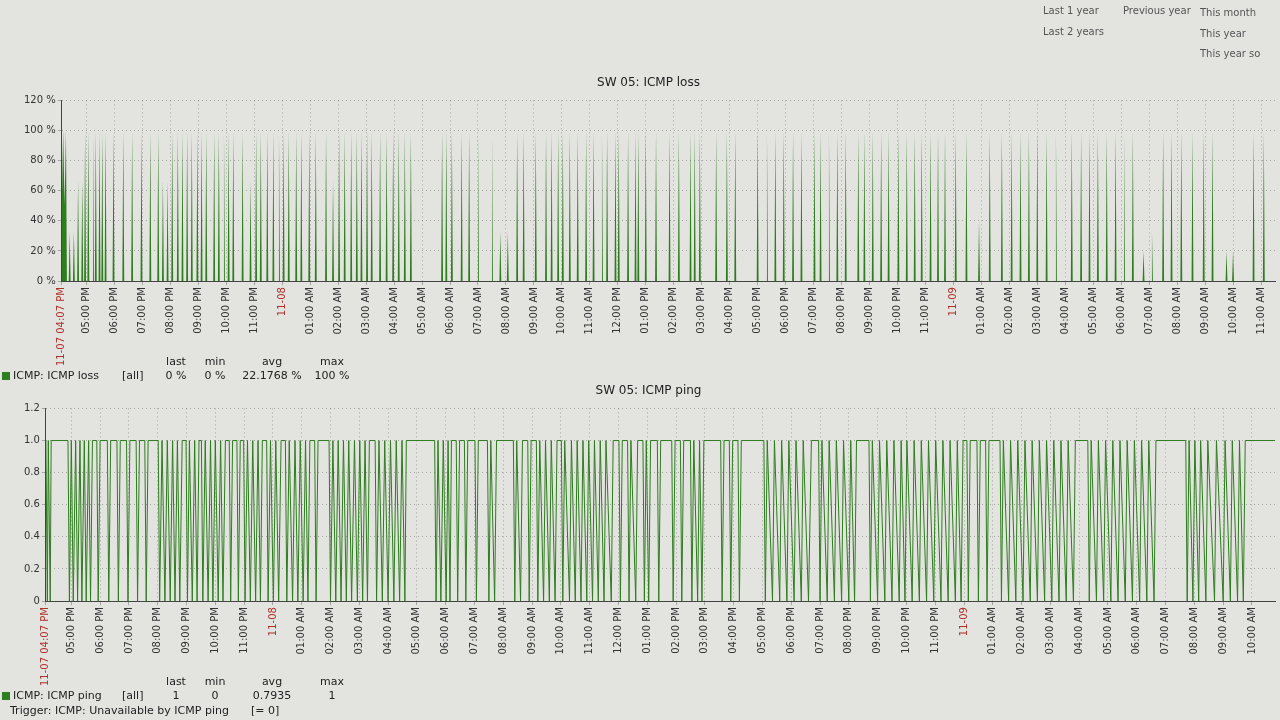 This screenshot has width=1280, height=720. Describe the element at coordinates (36, 600) in the screenshot. I see `y-tick-label: 0` at that location.